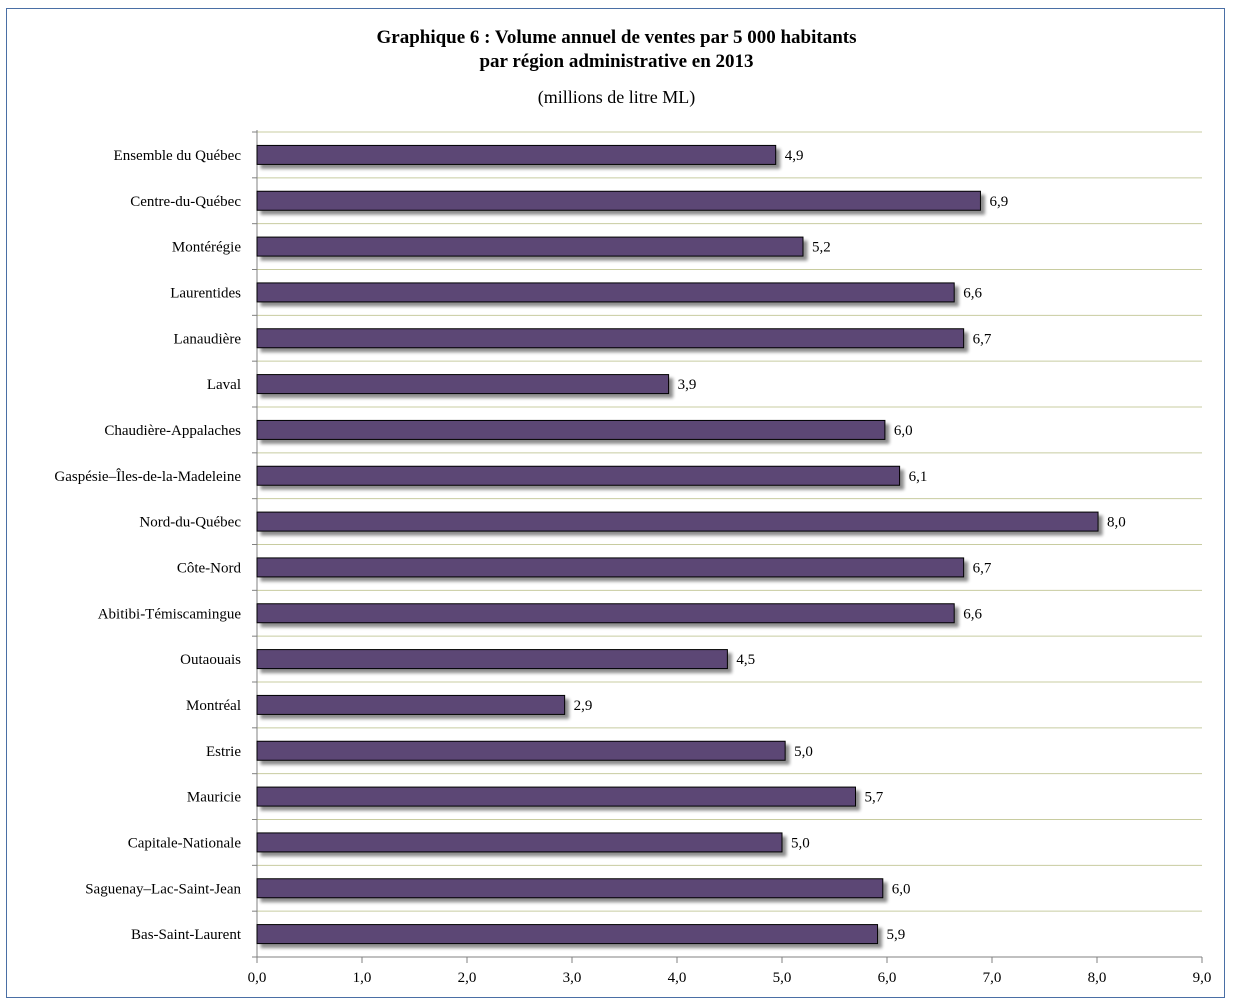  Describe the element at coordinates (172, 431) in the screenshot. I see `category-label: Chaudière-Appalaches` at that location.